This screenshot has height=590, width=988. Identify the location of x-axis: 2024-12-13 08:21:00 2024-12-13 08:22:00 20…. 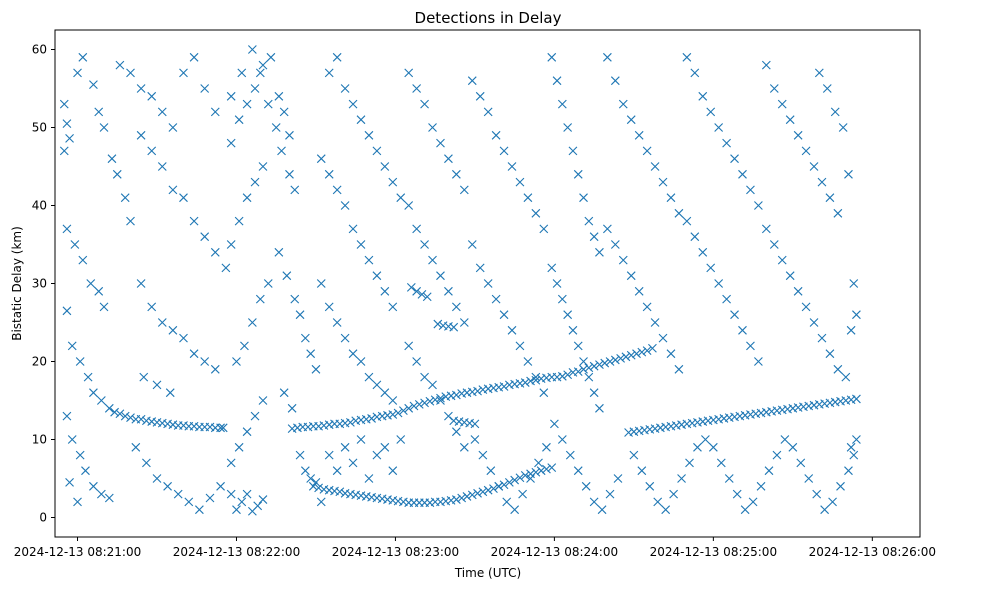
(475, 548).